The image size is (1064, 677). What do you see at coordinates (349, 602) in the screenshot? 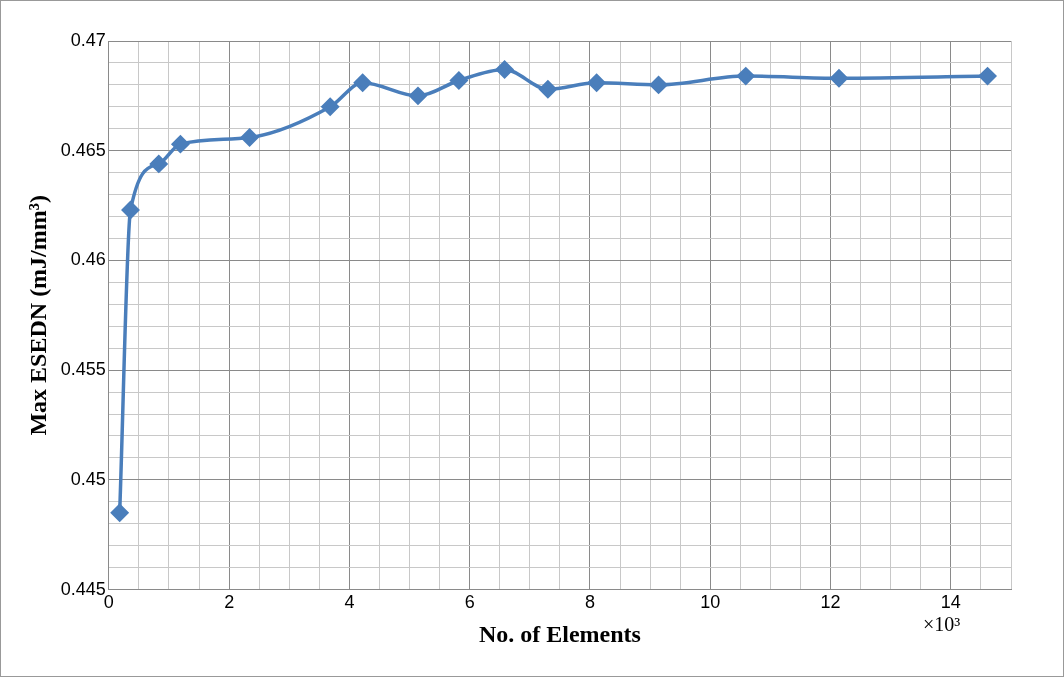
I see `x-tick-label: 4` at bounding box center [349, 602].